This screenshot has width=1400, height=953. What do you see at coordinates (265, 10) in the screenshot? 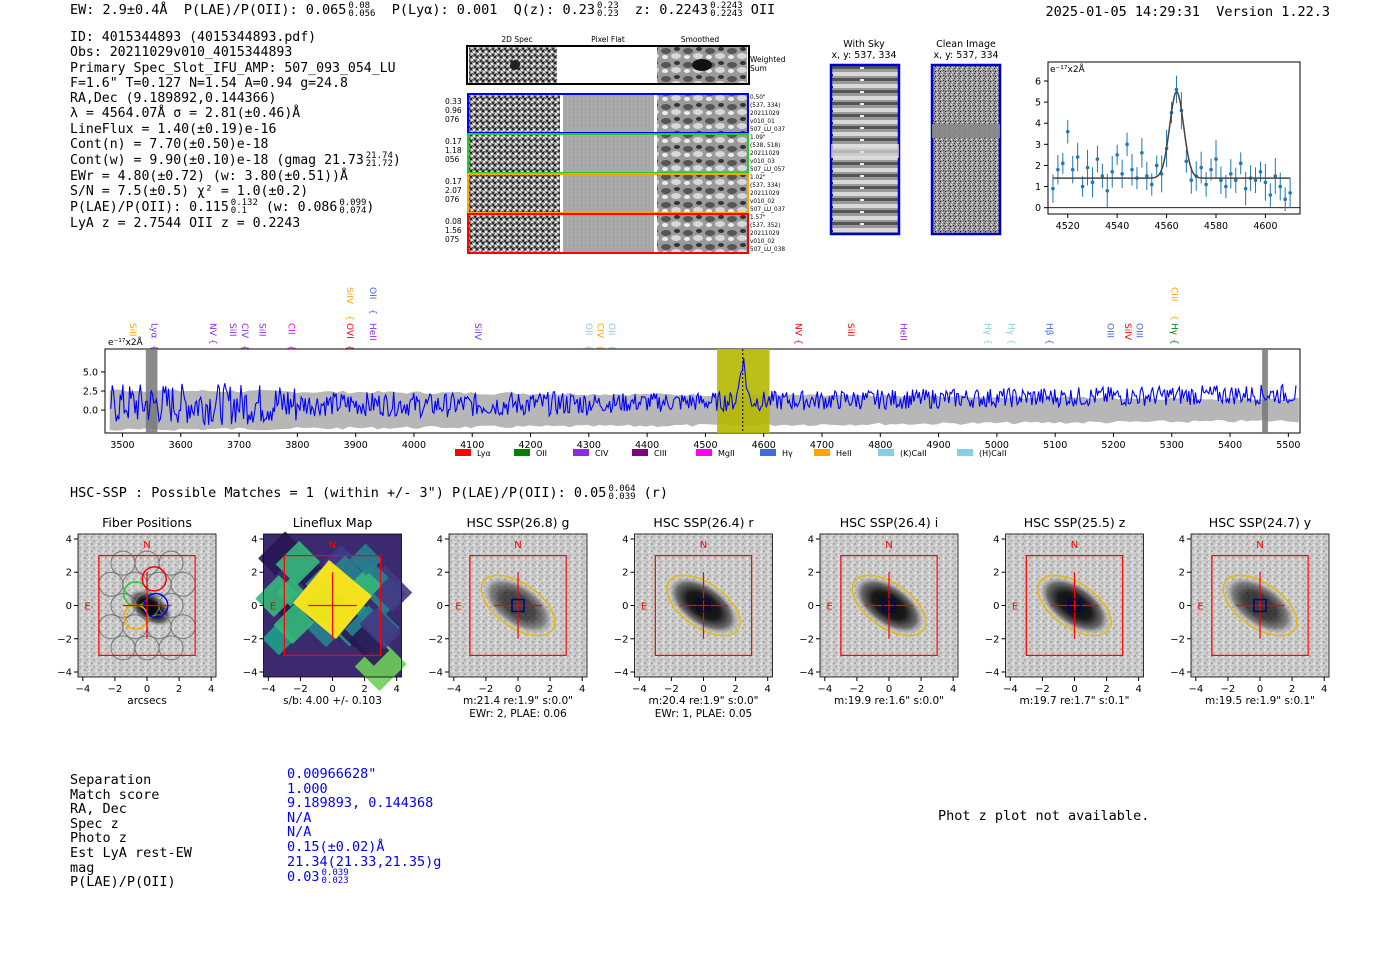
I see `header-plae: P(LAE)/P(OII): 0.065` at bounding box center [265, 10].